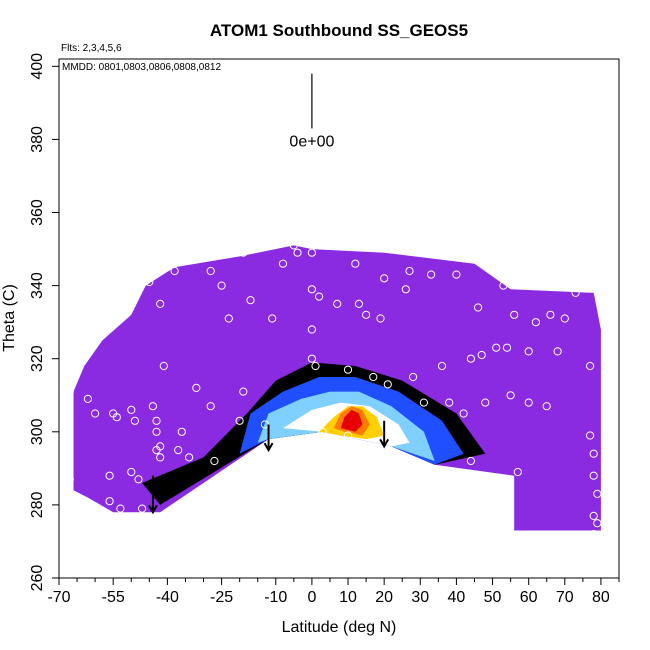 This screenshot has width=650, height=650. What do you see at coordinates (339, 30) in the screenshot?
I see `chart-title: ATOM1 Southbound SS_GEOS5` at bounding box center [339, 30].